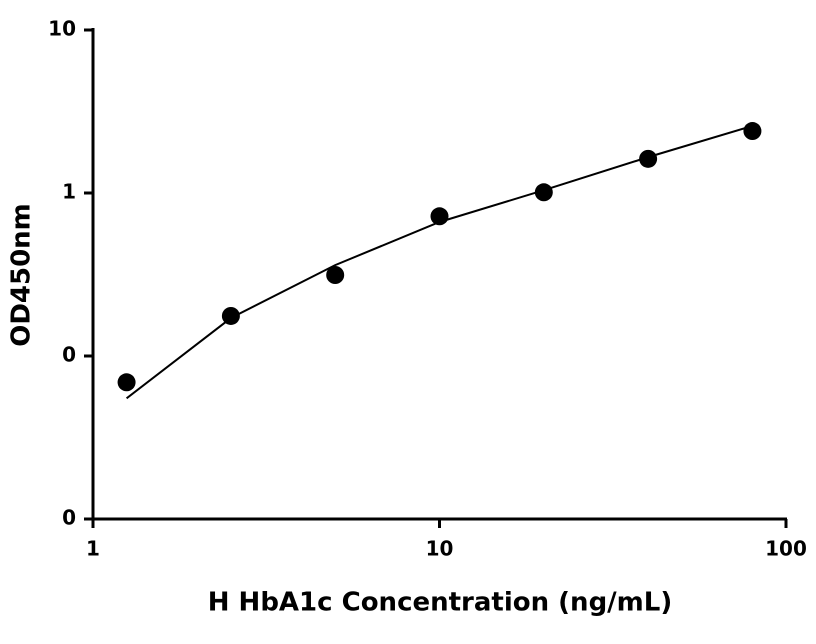 The height and width of the screenshot is (644, 816). Describe the element at coordinates (69, 192) in the screenshot. I see `y-tick-label: 1` at that location.